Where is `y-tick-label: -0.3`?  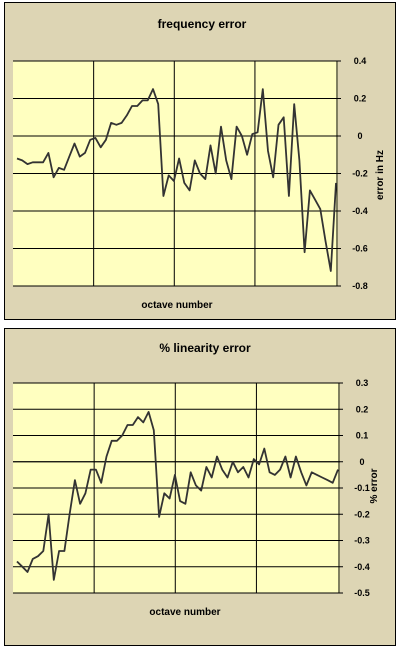 y-tick-label: -0.3 is located at coordinates (362, 541).